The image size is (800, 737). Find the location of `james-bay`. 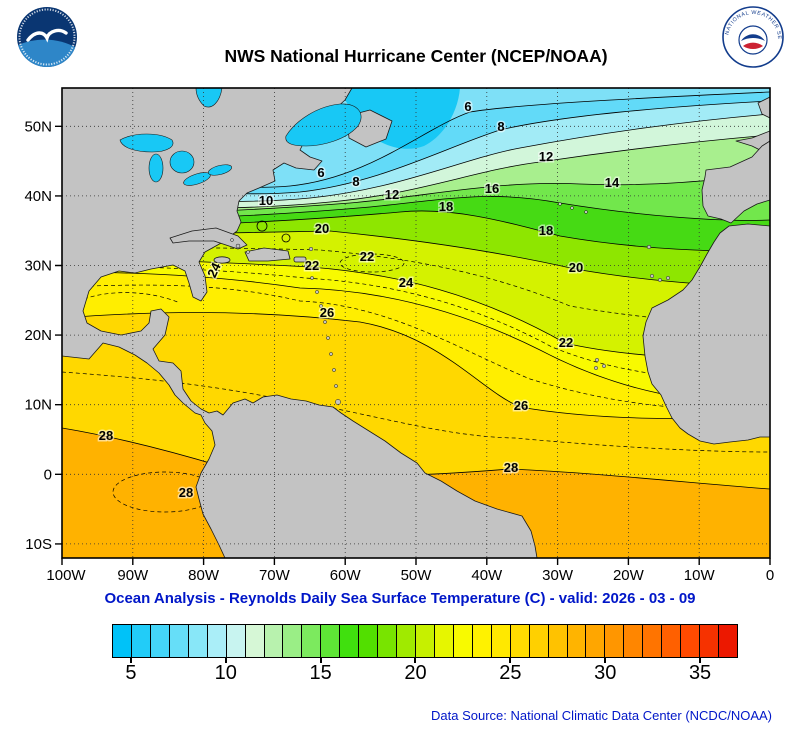

james-bay is located at coordinates (209, 98).